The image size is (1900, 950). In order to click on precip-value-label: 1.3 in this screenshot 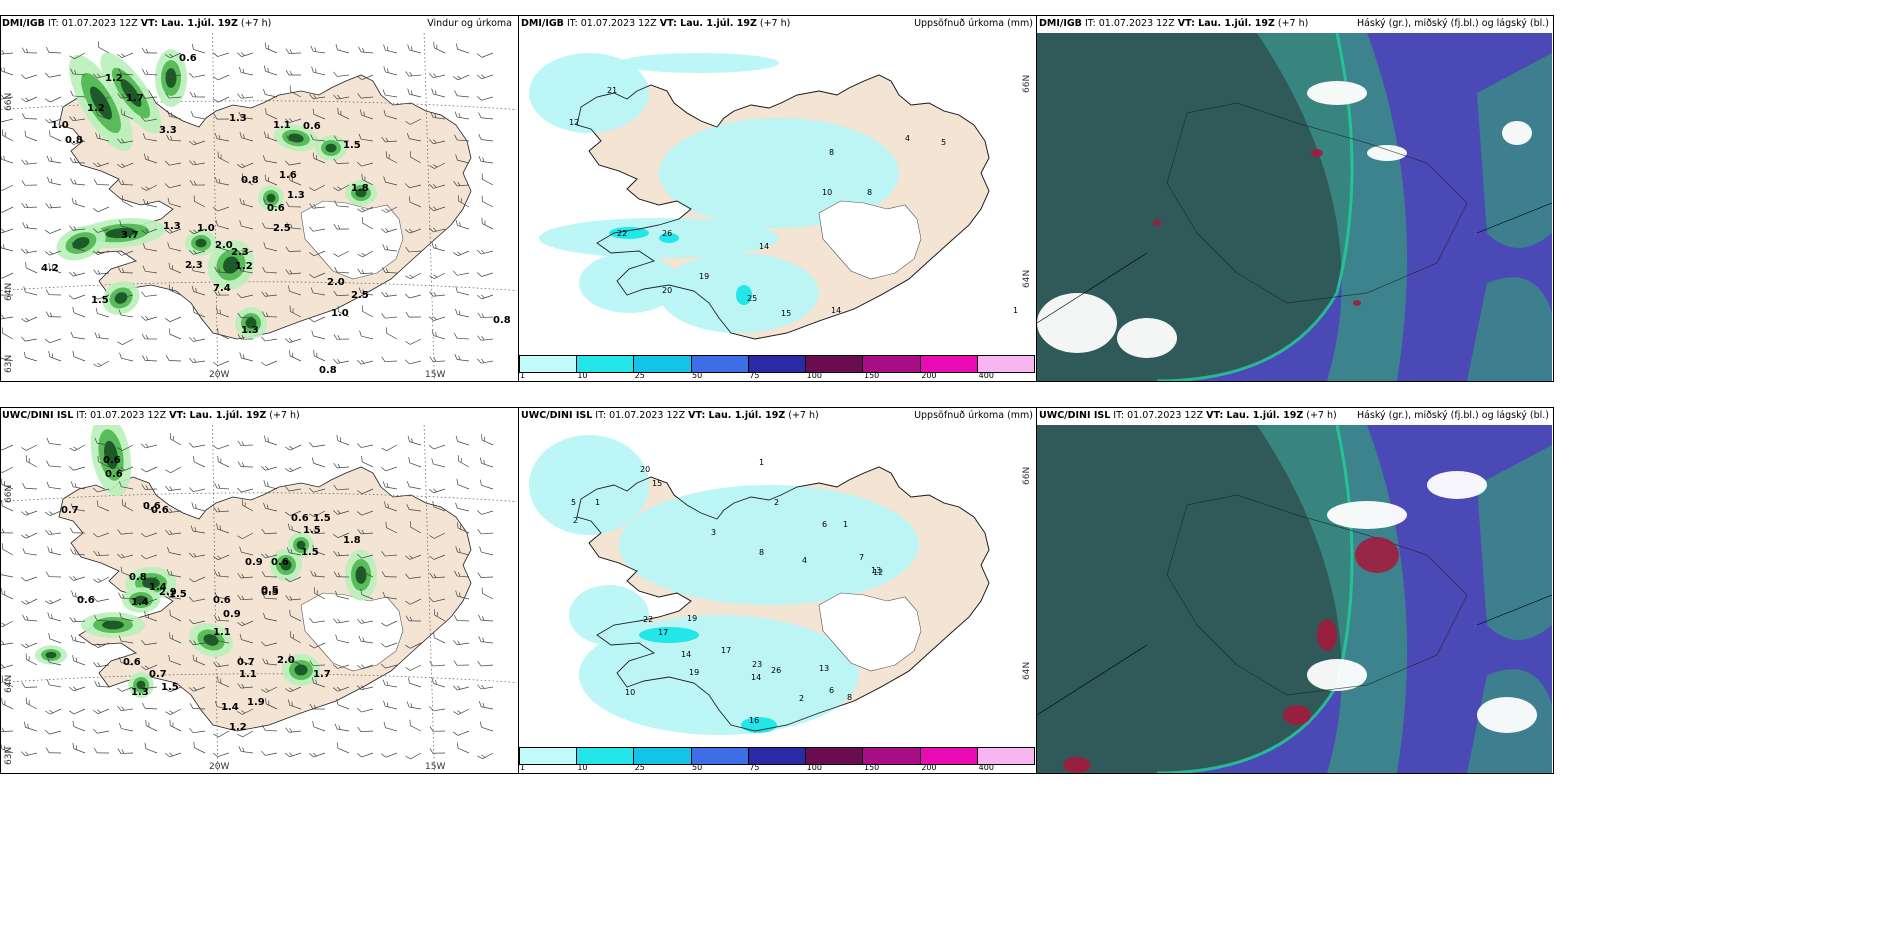, I will do `click(238, 118)`.